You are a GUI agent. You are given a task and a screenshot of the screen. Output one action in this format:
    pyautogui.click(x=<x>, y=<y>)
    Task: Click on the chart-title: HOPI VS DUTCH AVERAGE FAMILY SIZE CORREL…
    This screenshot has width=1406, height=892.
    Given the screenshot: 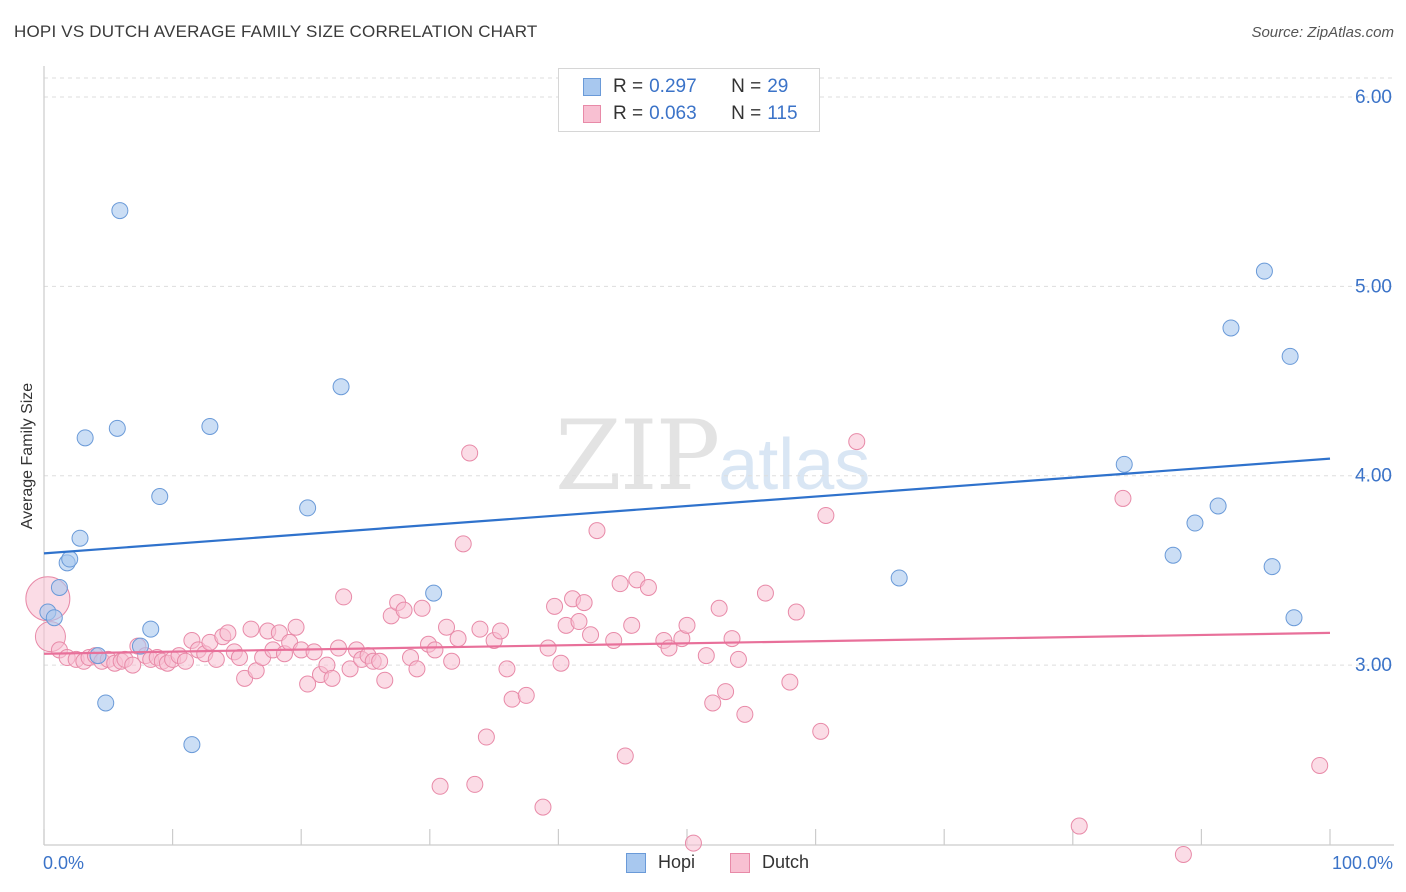 What is the action you would take?
    pyautogui.click(x=276, y=31)
    